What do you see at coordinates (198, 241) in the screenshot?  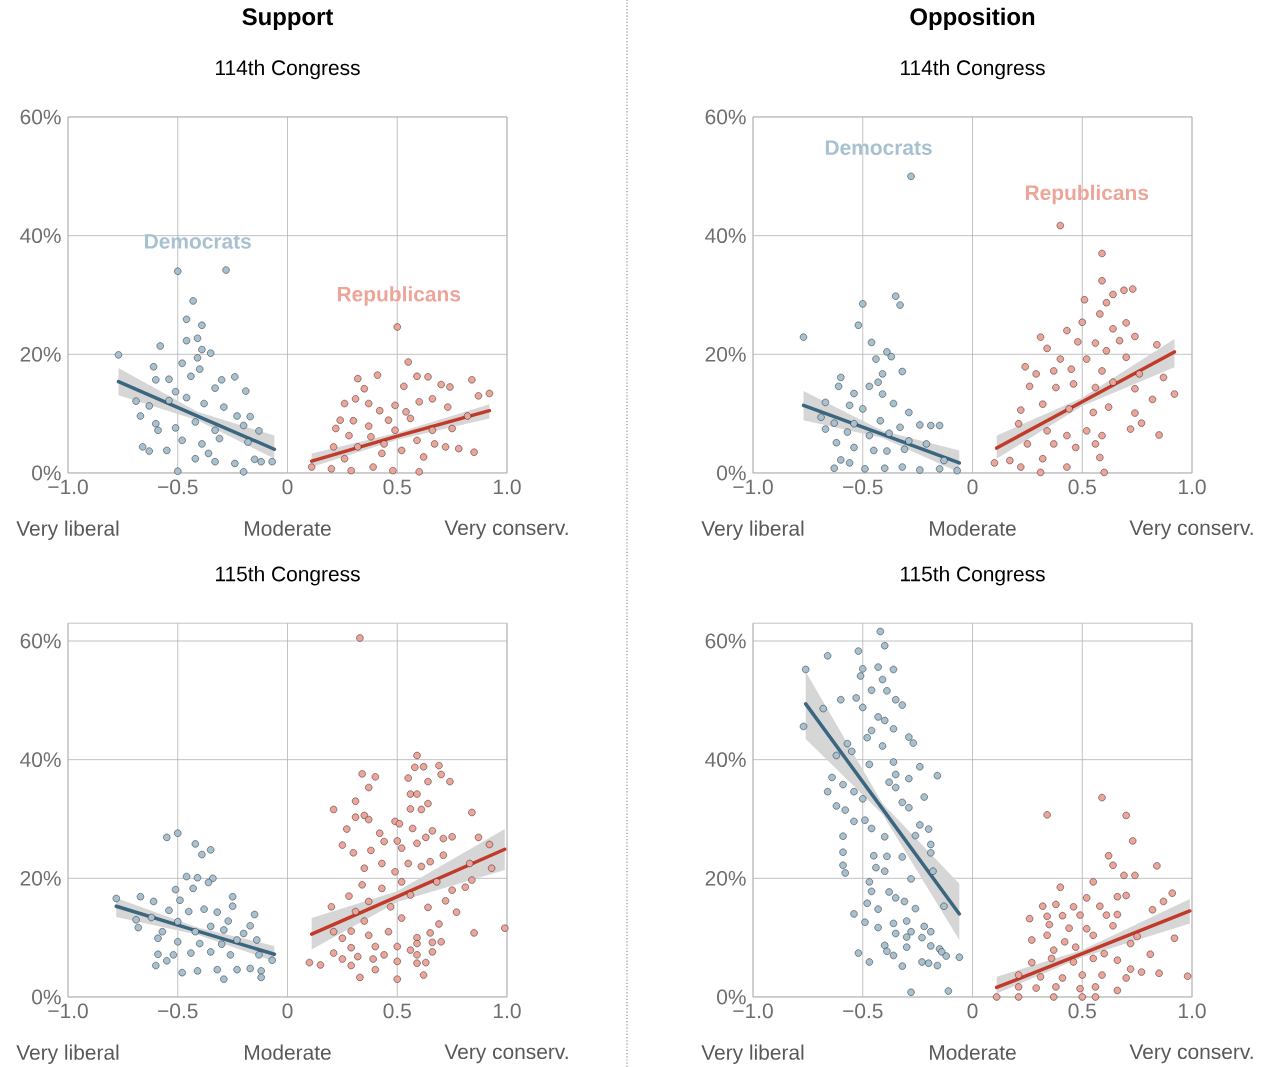 I see `series-label: Democrats` at bounding box center [198, 241].